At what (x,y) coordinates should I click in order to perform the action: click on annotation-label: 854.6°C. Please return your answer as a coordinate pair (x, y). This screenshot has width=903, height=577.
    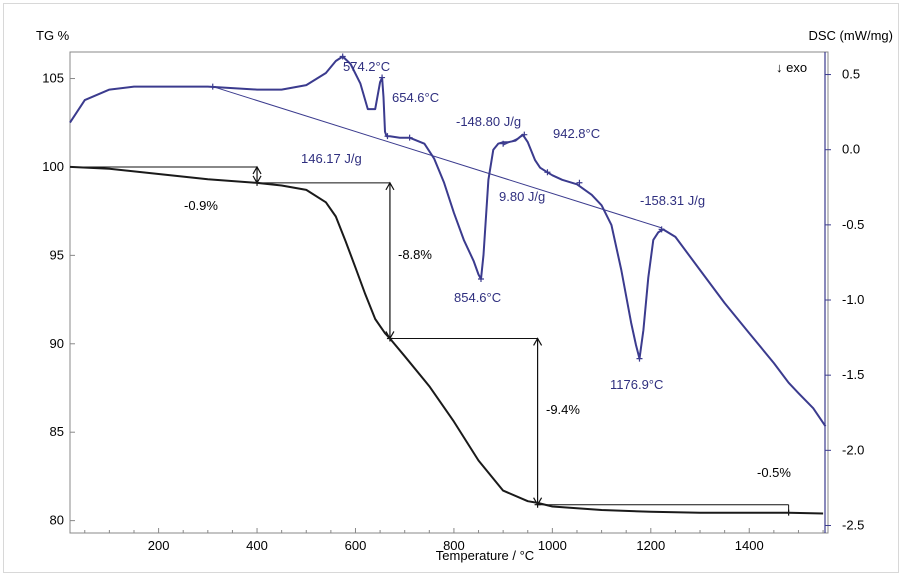
    Looking at the image, I should click on (477, 297).